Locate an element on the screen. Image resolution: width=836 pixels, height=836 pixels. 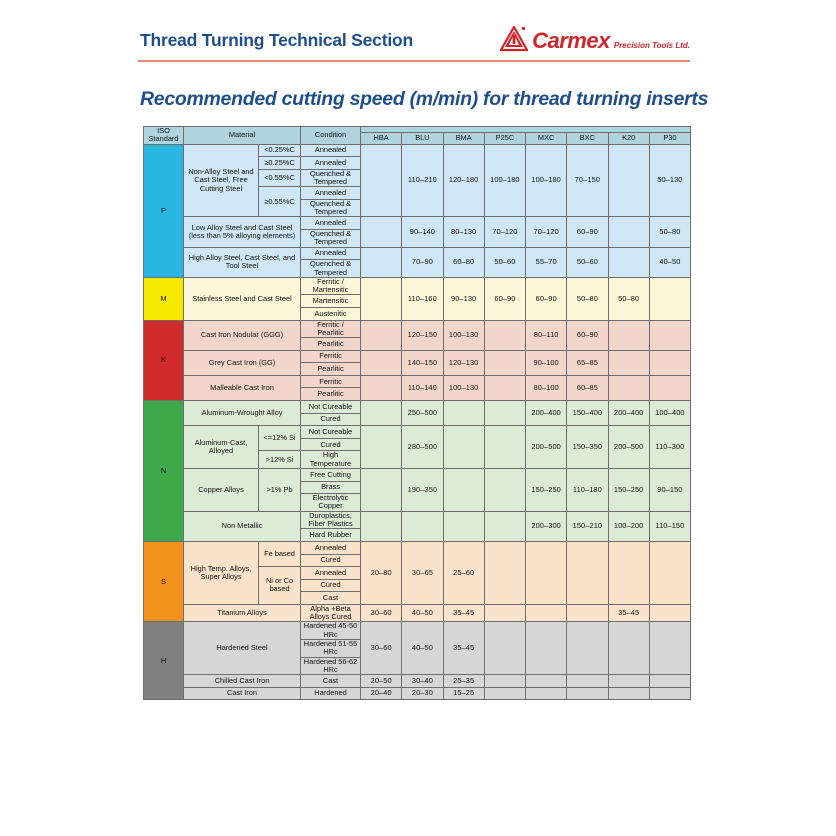
iso-group-badge-n: N is located at coordinates (163, 471).